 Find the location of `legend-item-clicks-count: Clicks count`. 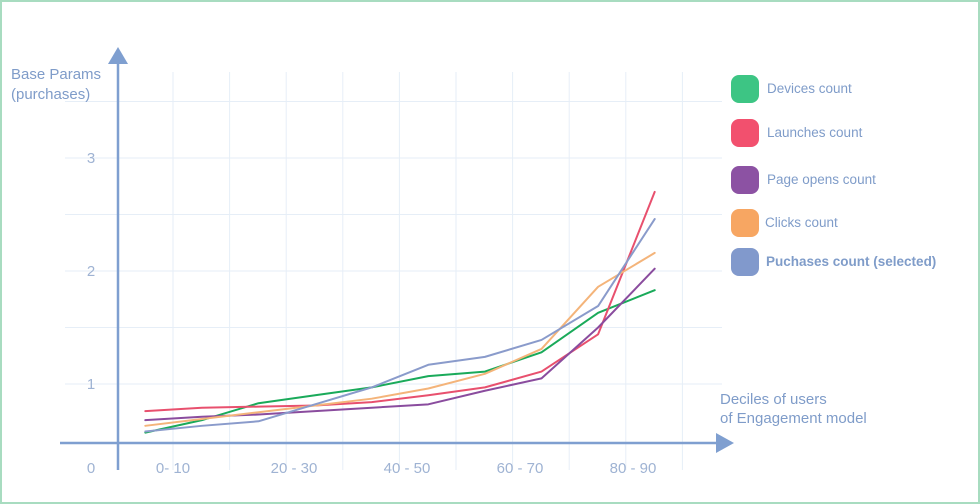

legend-item-clicks-count: Clicks count is located at coordinates (784, 223).